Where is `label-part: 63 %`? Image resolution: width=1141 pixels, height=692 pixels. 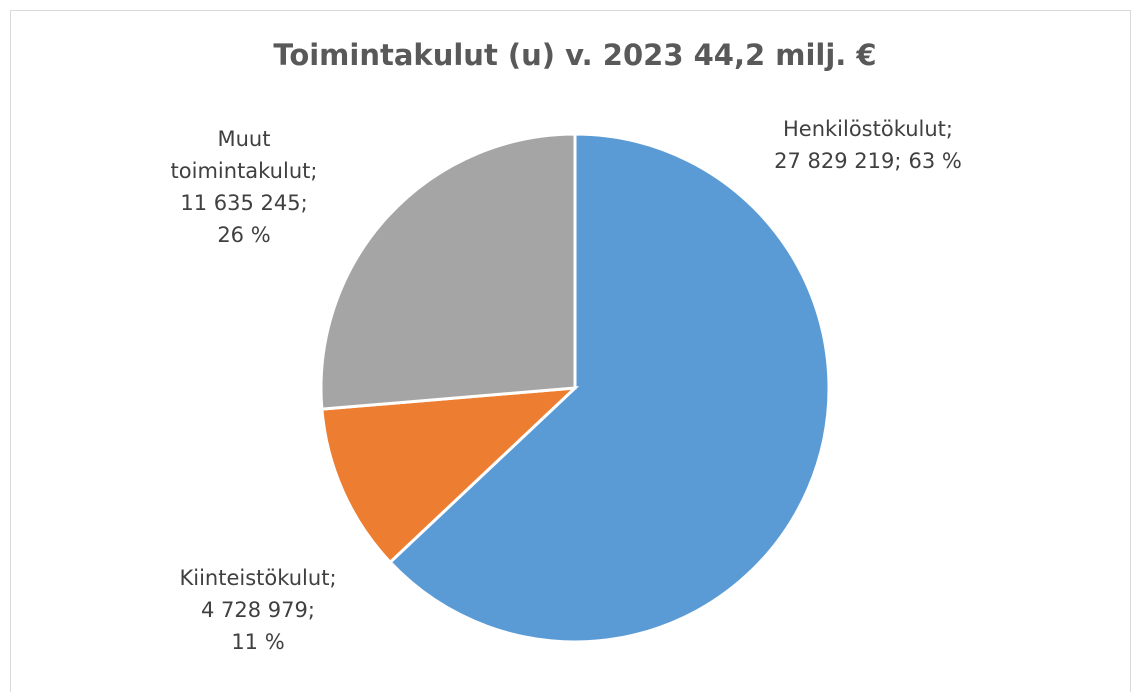 label-part: 63 % is located at coordinates (934, 161).